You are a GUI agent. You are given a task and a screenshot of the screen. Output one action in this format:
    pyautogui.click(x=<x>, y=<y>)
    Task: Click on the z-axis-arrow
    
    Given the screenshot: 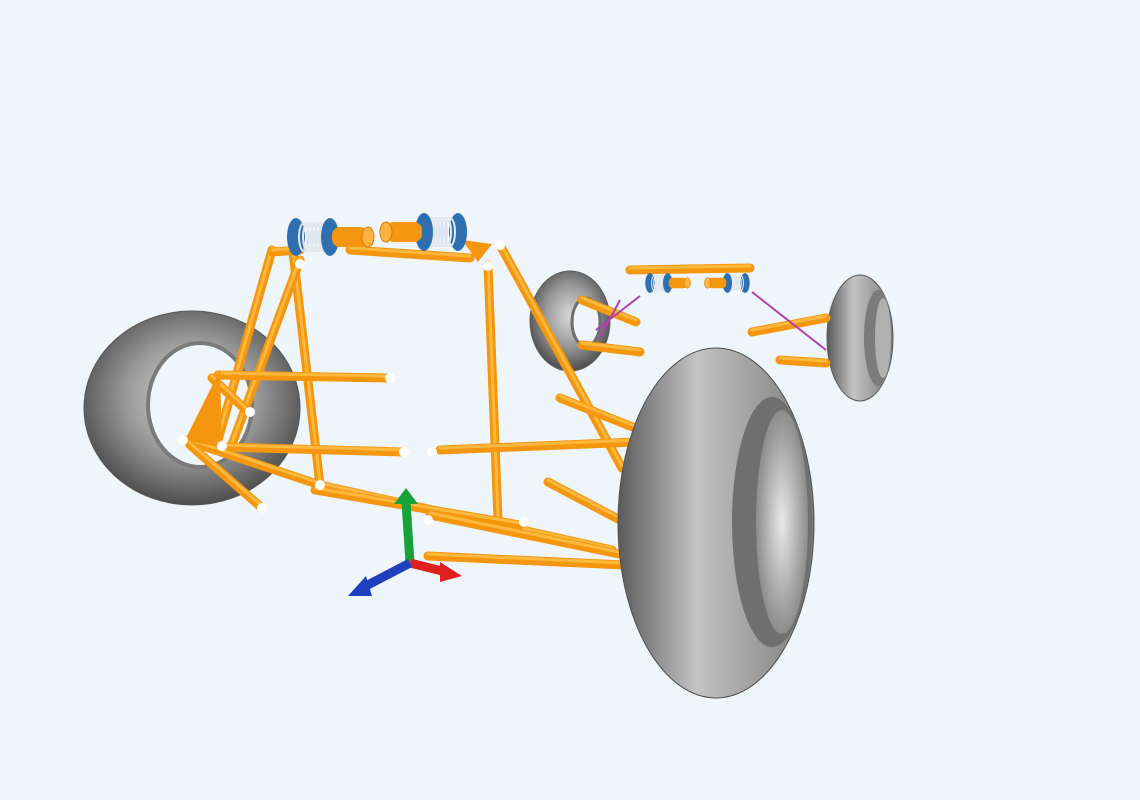 What is the action you would take?
    pyautogui.click(x=386, y=575)
    